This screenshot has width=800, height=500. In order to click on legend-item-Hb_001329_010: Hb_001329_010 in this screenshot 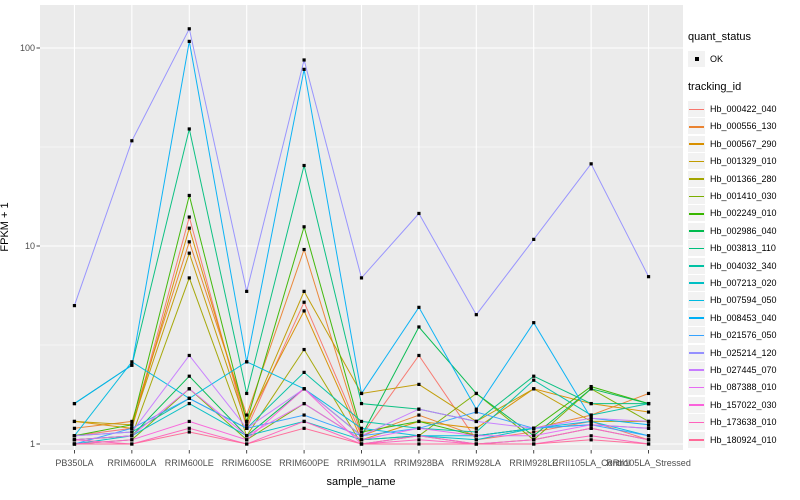, I will do `click(743, 161)`.